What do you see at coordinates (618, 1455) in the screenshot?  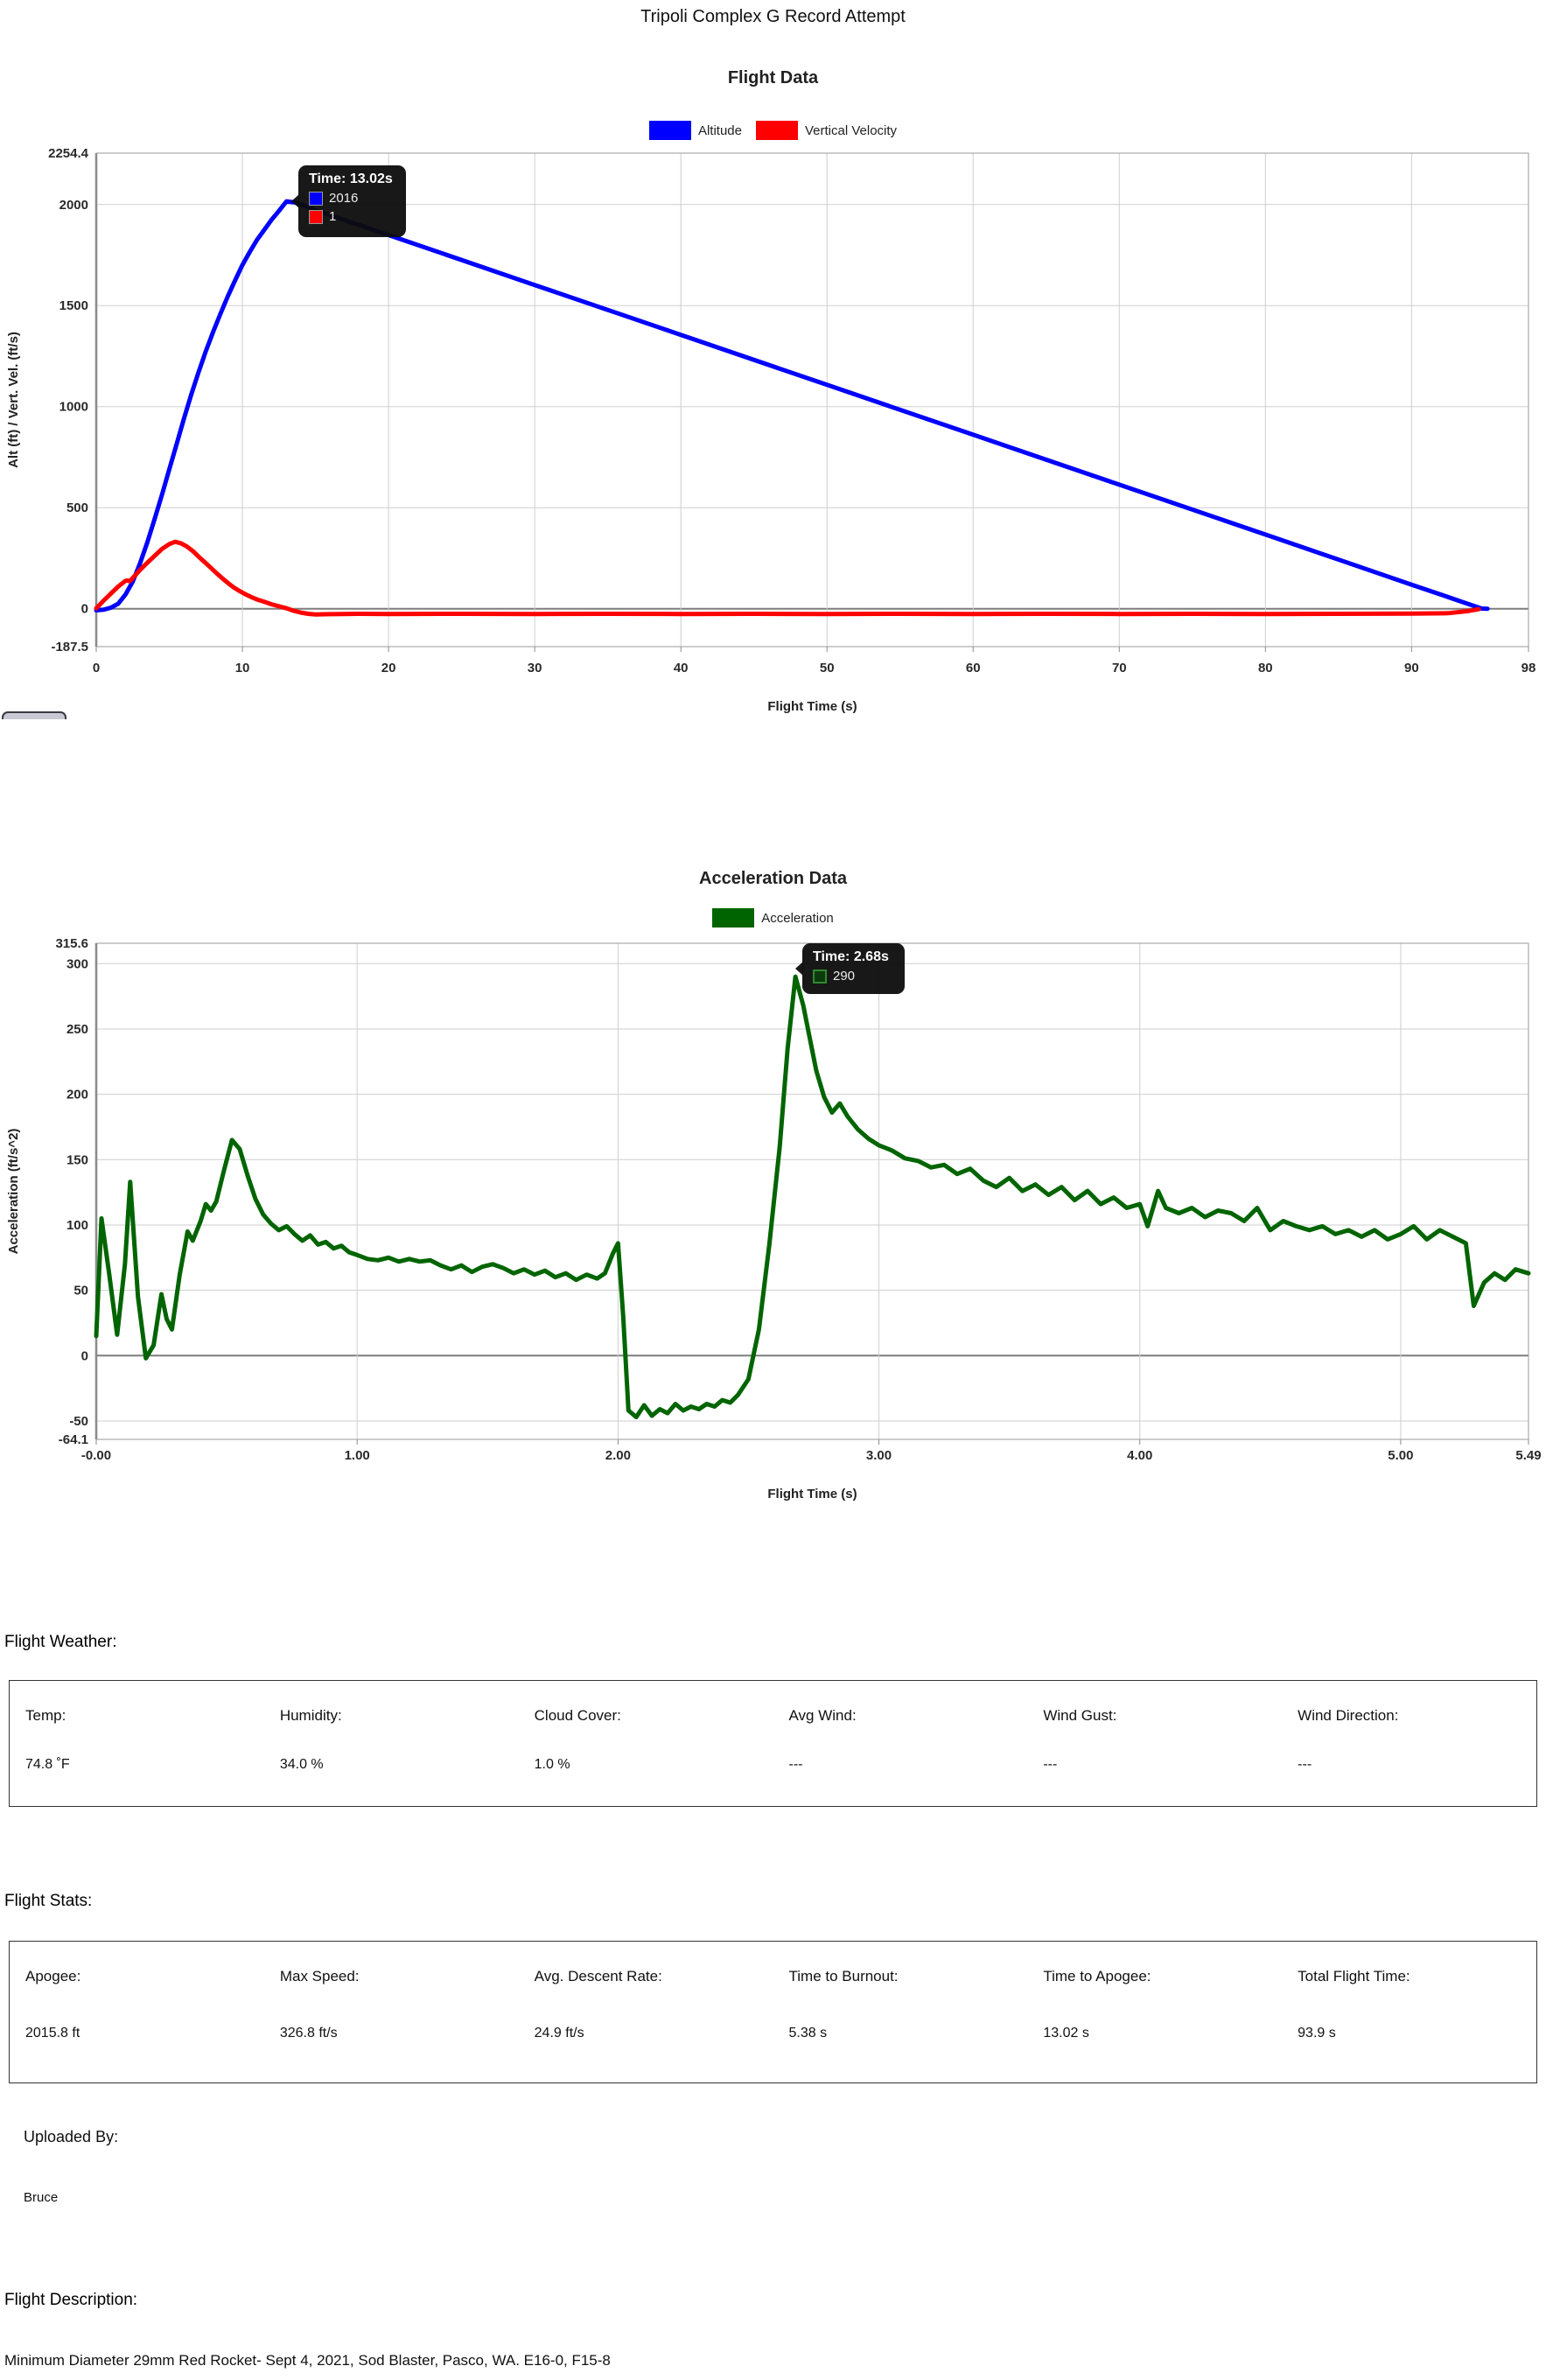 I see `x-tick-label: 2.00` at bounding box center [618, 1455].